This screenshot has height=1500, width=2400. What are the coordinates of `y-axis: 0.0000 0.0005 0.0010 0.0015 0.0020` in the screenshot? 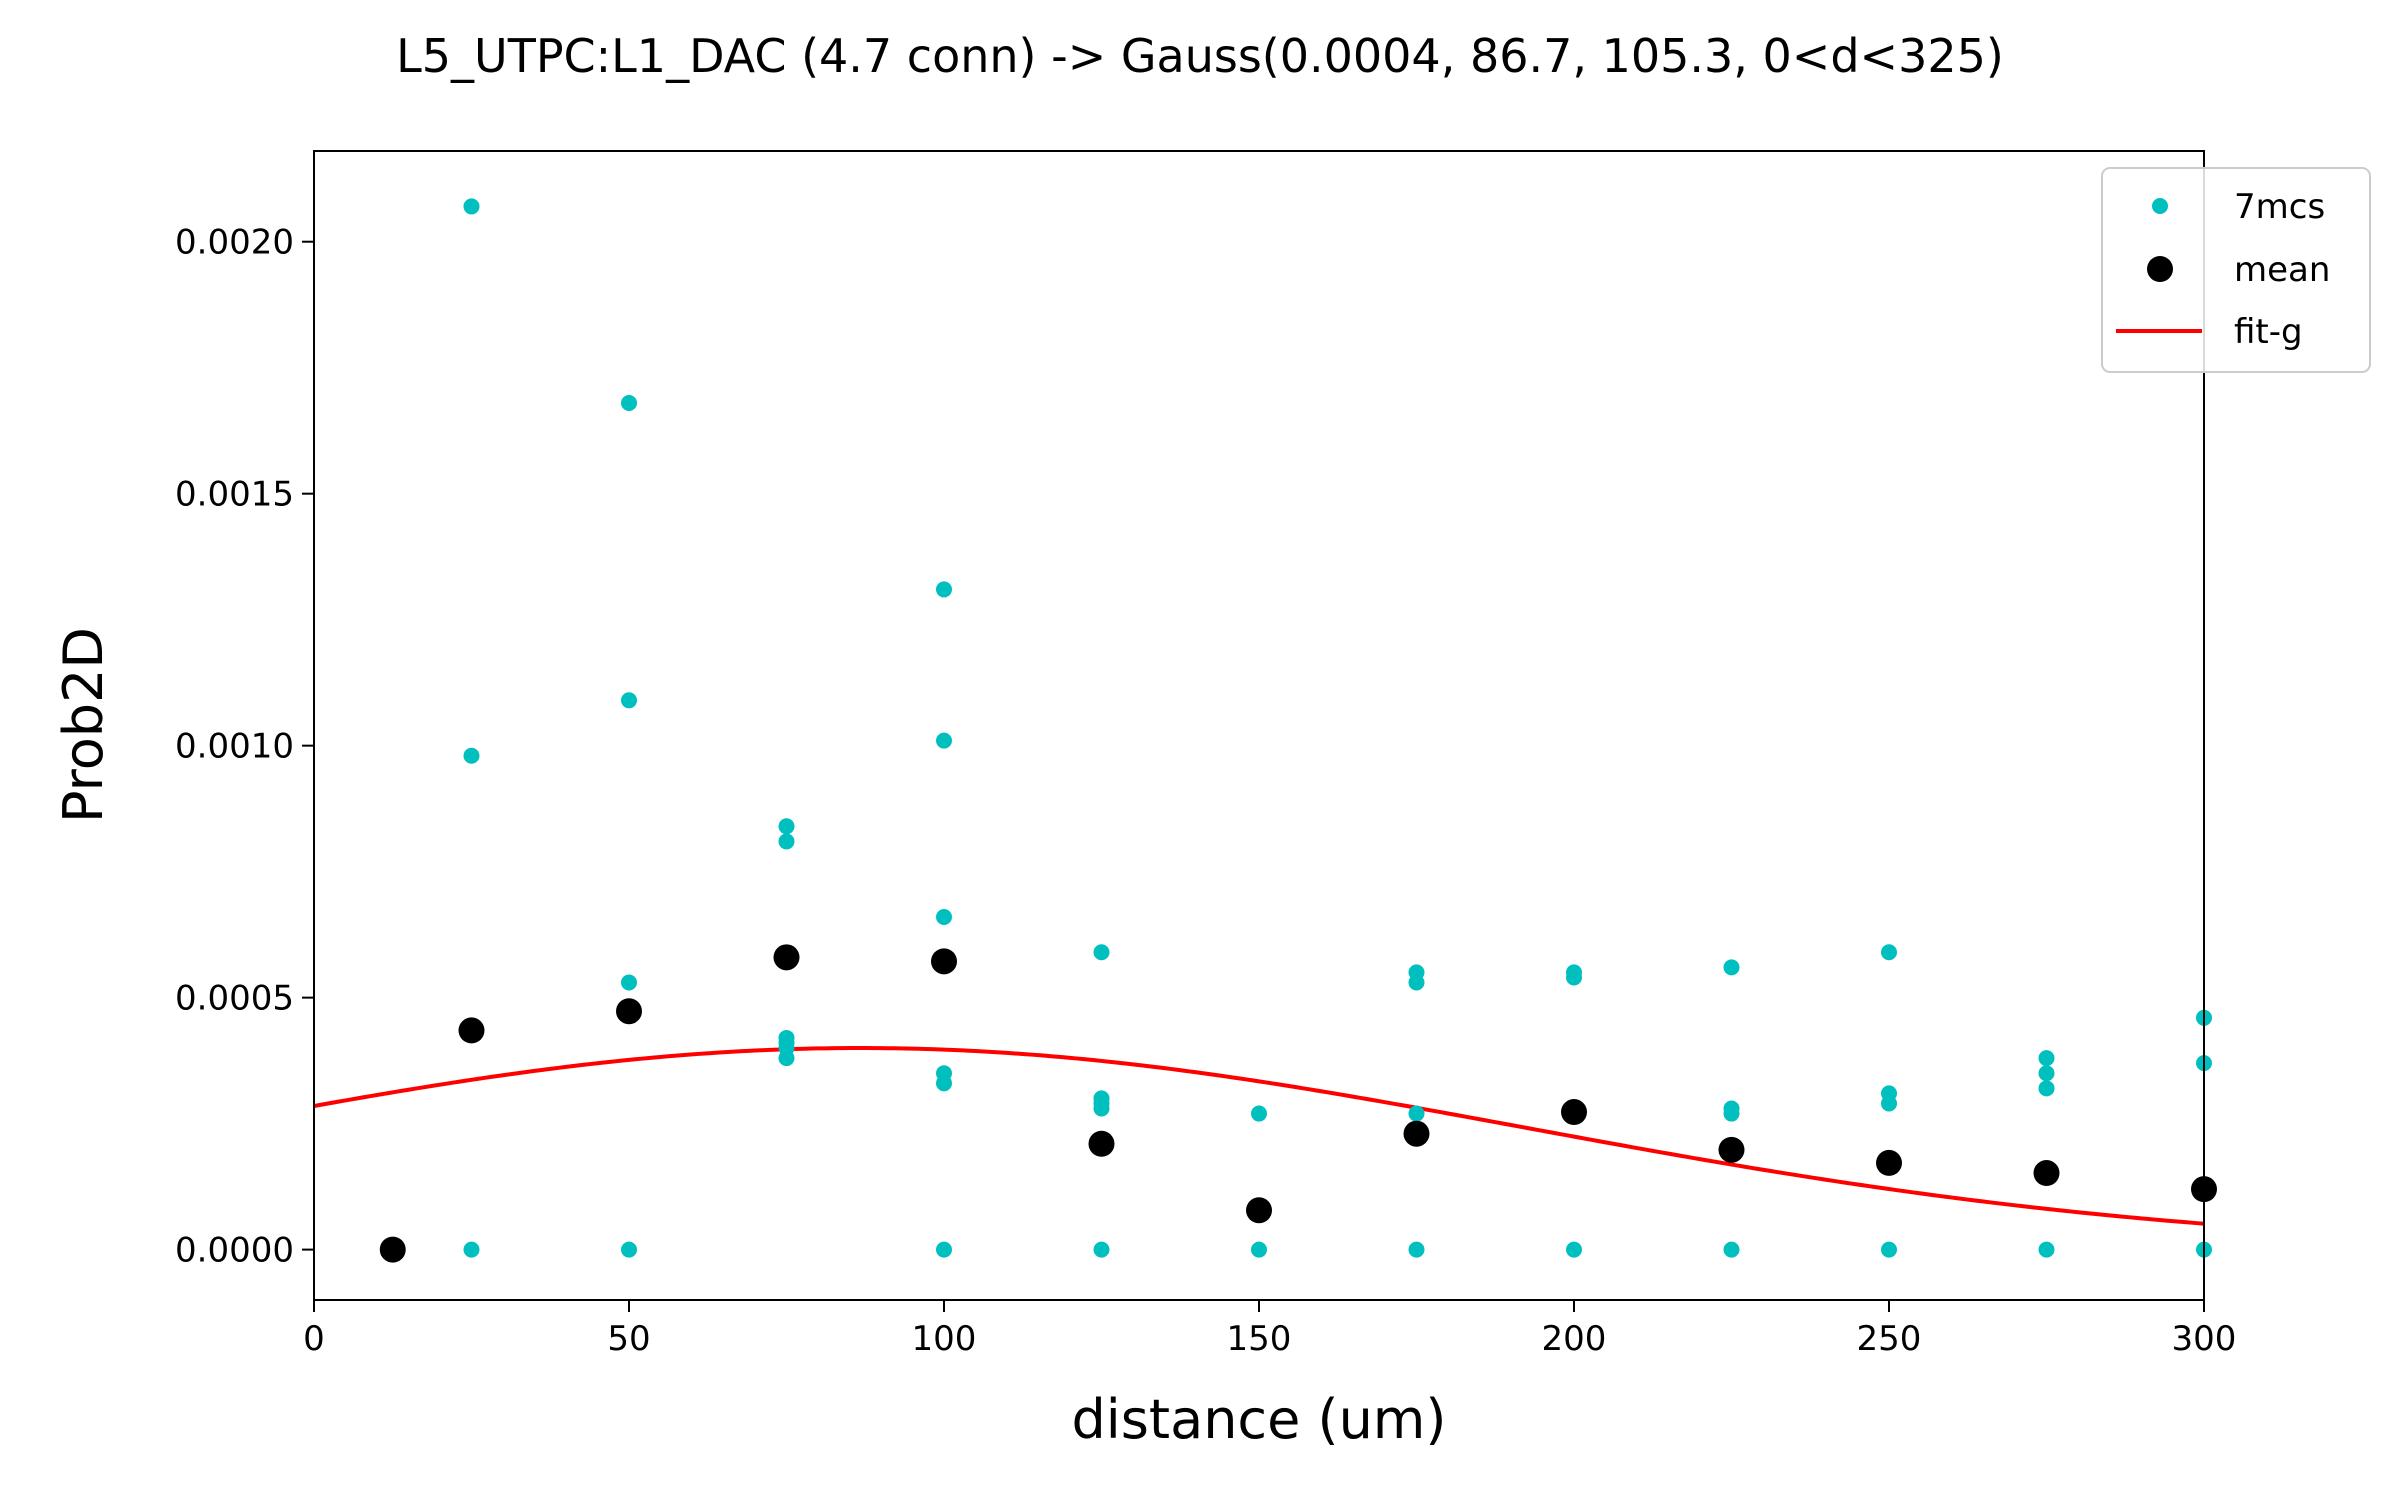 It's located at (244, 747).